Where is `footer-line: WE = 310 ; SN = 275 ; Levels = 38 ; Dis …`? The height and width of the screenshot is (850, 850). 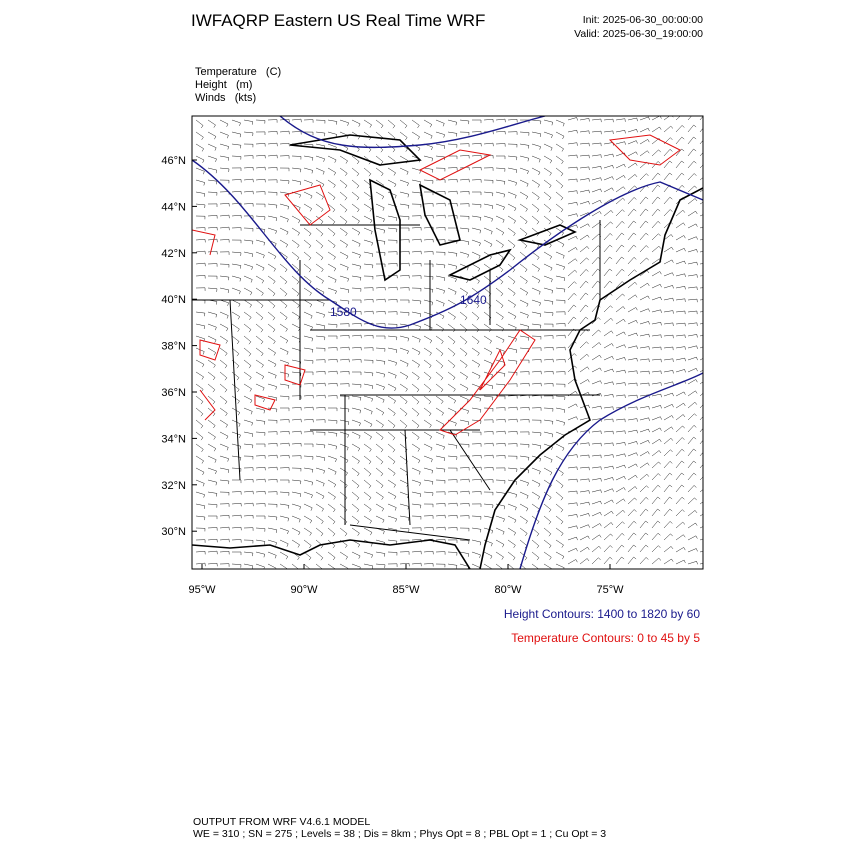 footer-line: WE = 310 ; SN = 275 ; Levels = 38 ; Dis … is located at coordinates (399, 834).